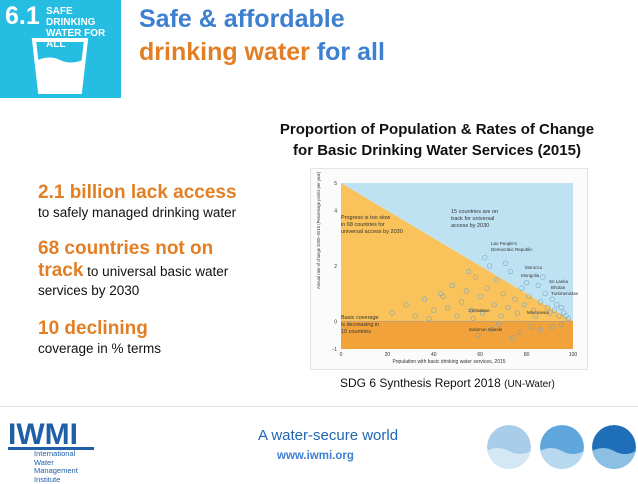 The width and height of the screenshot is (638, 484). I want to click on stat-3-detail: coverage in % terms, so click(163, 349).